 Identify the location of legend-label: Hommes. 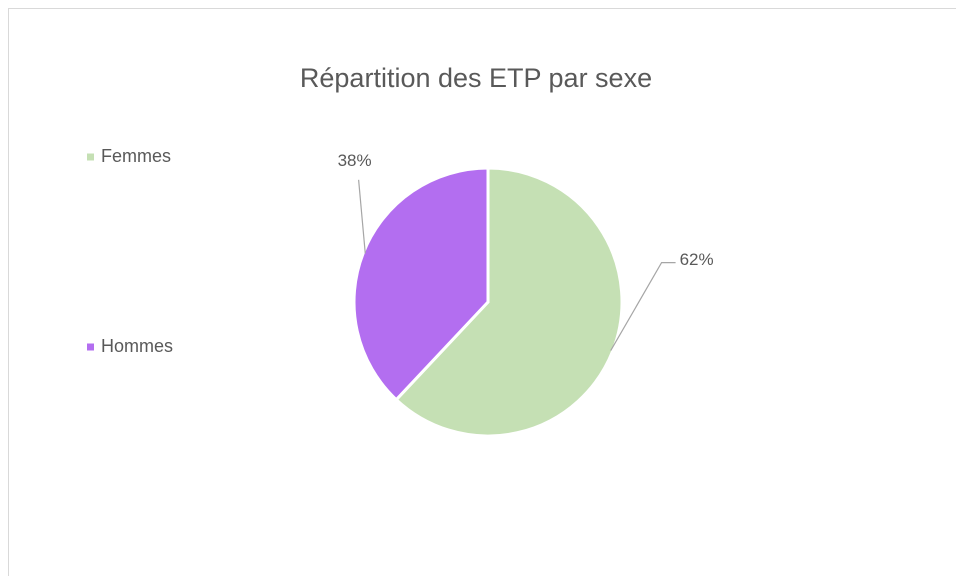
(137, 346).